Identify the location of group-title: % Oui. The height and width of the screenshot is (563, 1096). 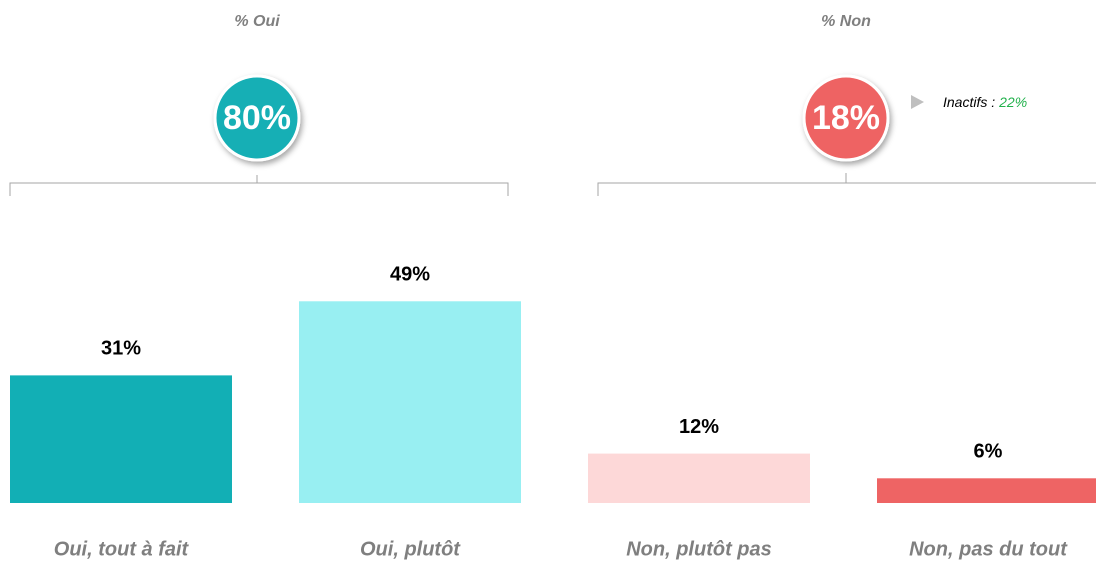
(257, 21).